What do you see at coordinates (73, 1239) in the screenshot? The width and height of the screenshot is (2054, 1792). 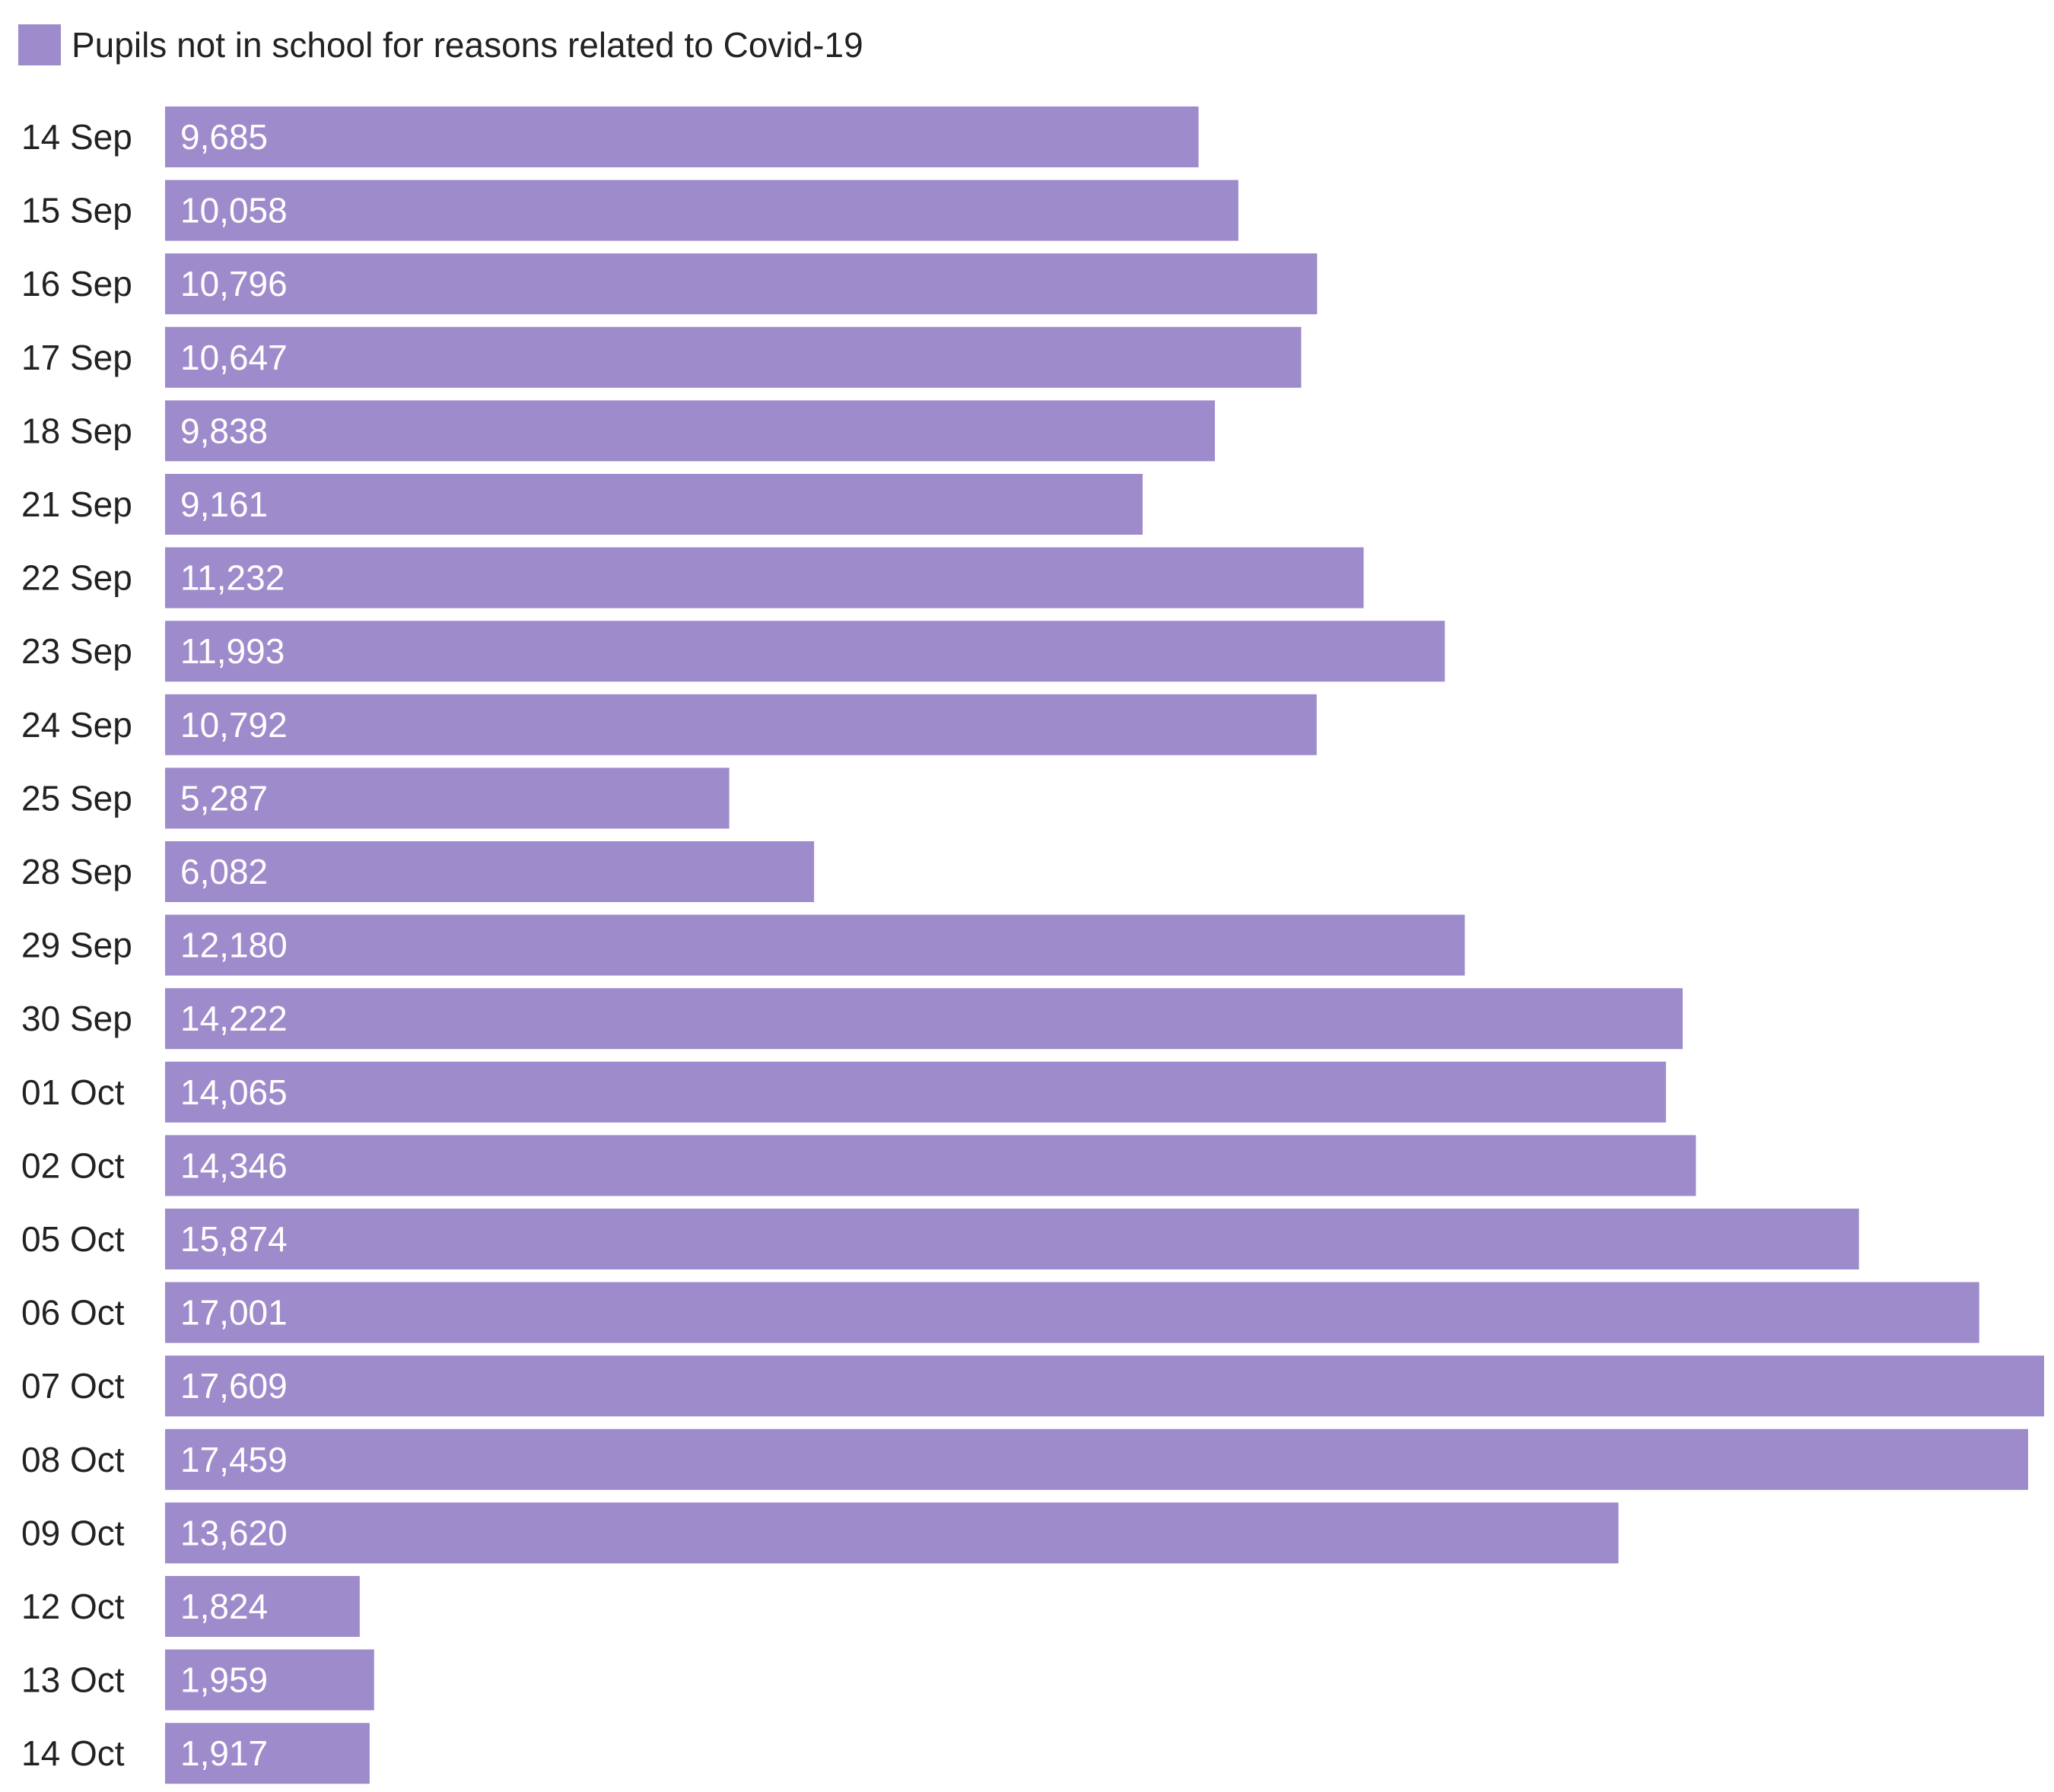 I see `category-label: 05 Oct` at bounding box center [73, 1239].